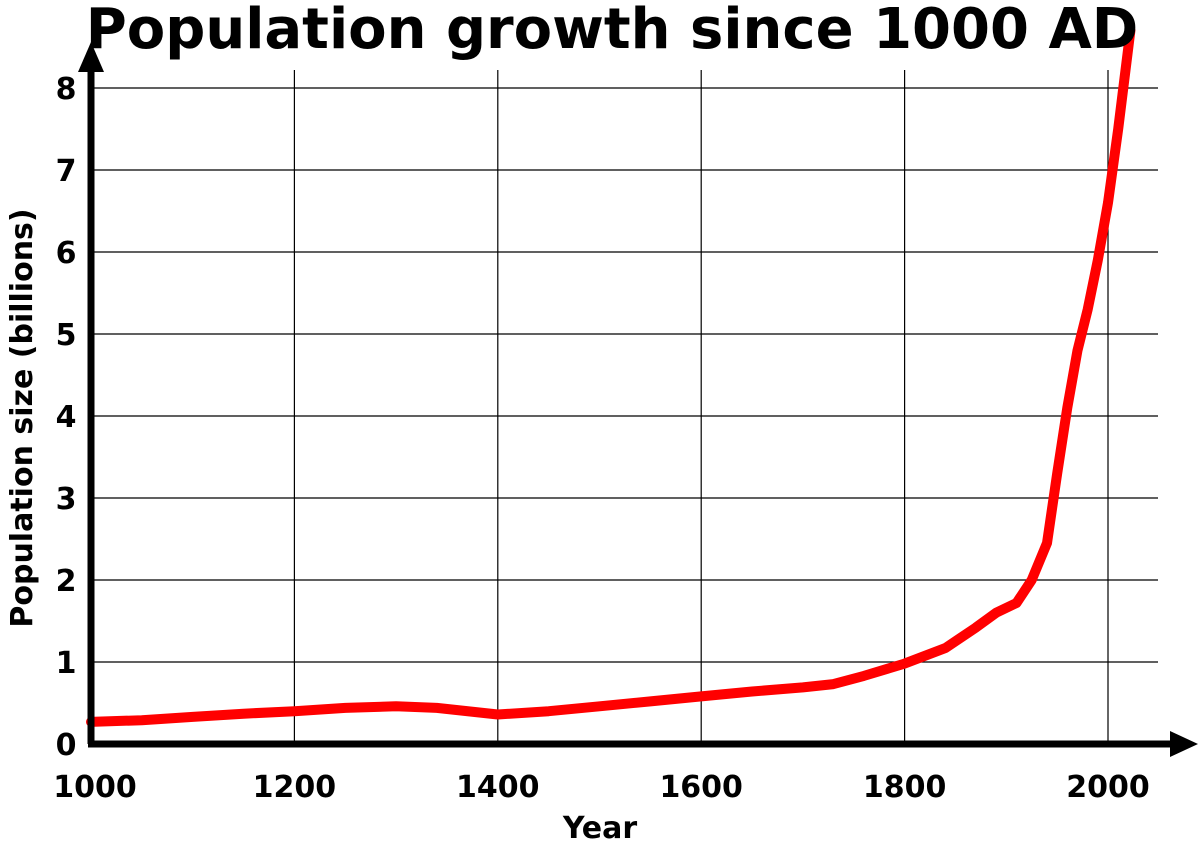 This screenshot has height=842, width=1200. I want to click on x-tick-label: 1000, so click(95, 787).